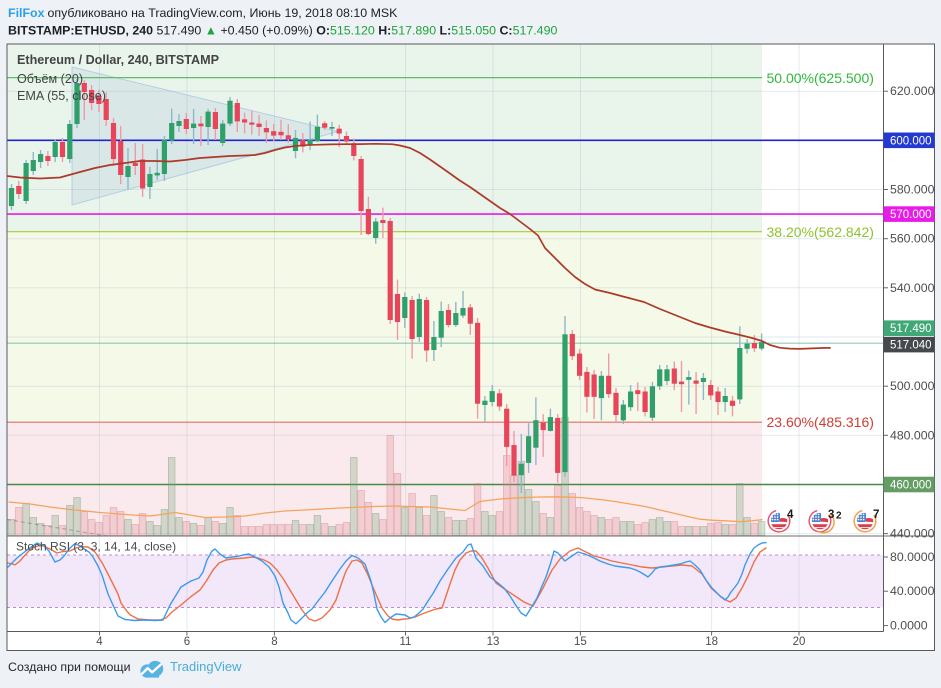 Image resolution: width=941 pixels, height=688 pixels. Describe the element at coordinates (50, 79) in the screenshot. I see `svg-text: Объём (20)` at that location.